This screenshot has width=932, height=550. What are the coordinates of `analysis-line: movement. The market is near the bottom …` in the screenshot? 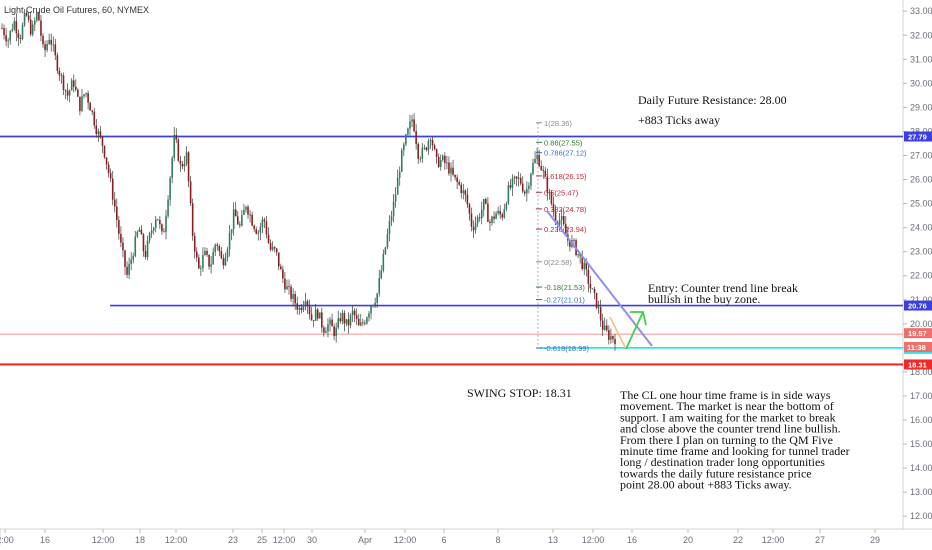 It's located at (727, 406).